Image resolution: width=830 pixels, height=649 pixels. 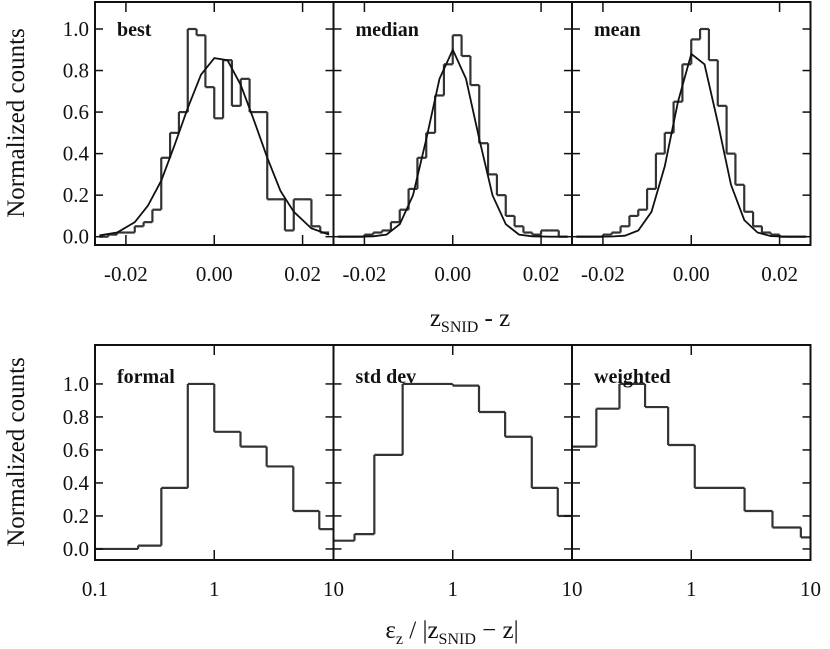 I want to click on x-axis-label: zSNID - z, so click(x=470, y=320).